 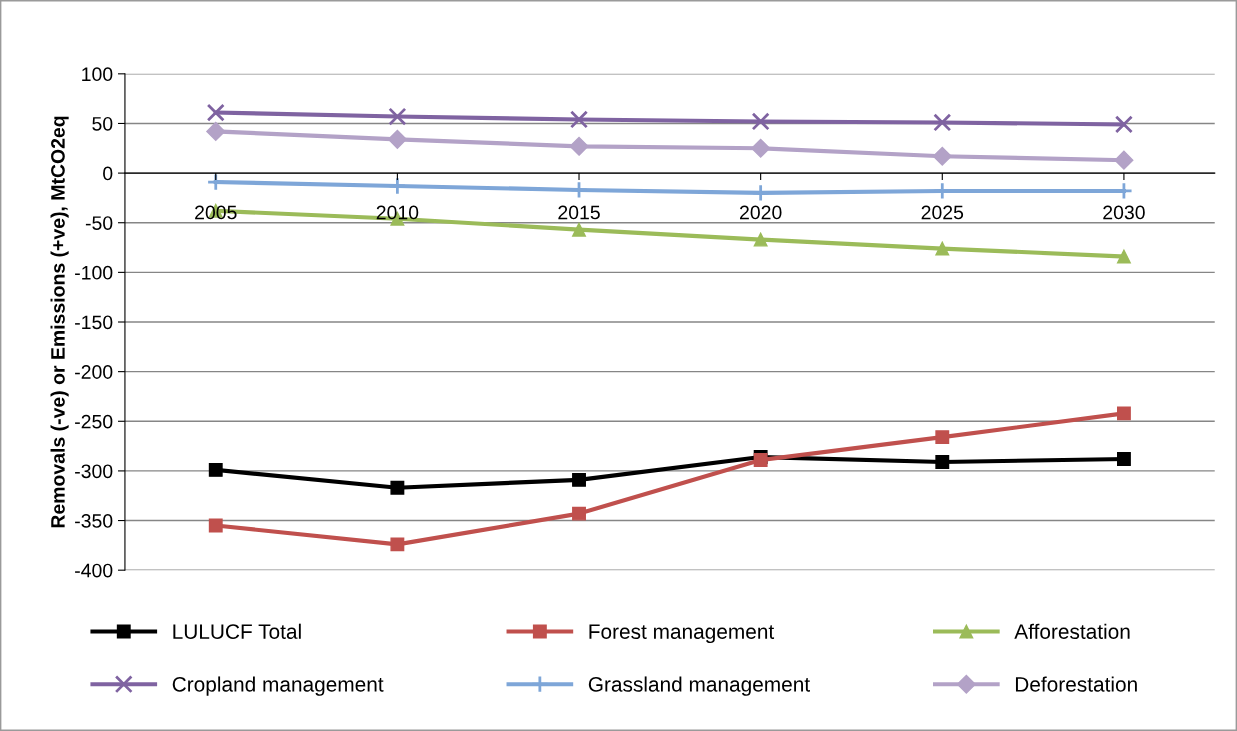 What do you see at coordinates (1076, 684) in the screenshot?
I see `legend-label: Deforestation` at bounding box center [1076, 684].